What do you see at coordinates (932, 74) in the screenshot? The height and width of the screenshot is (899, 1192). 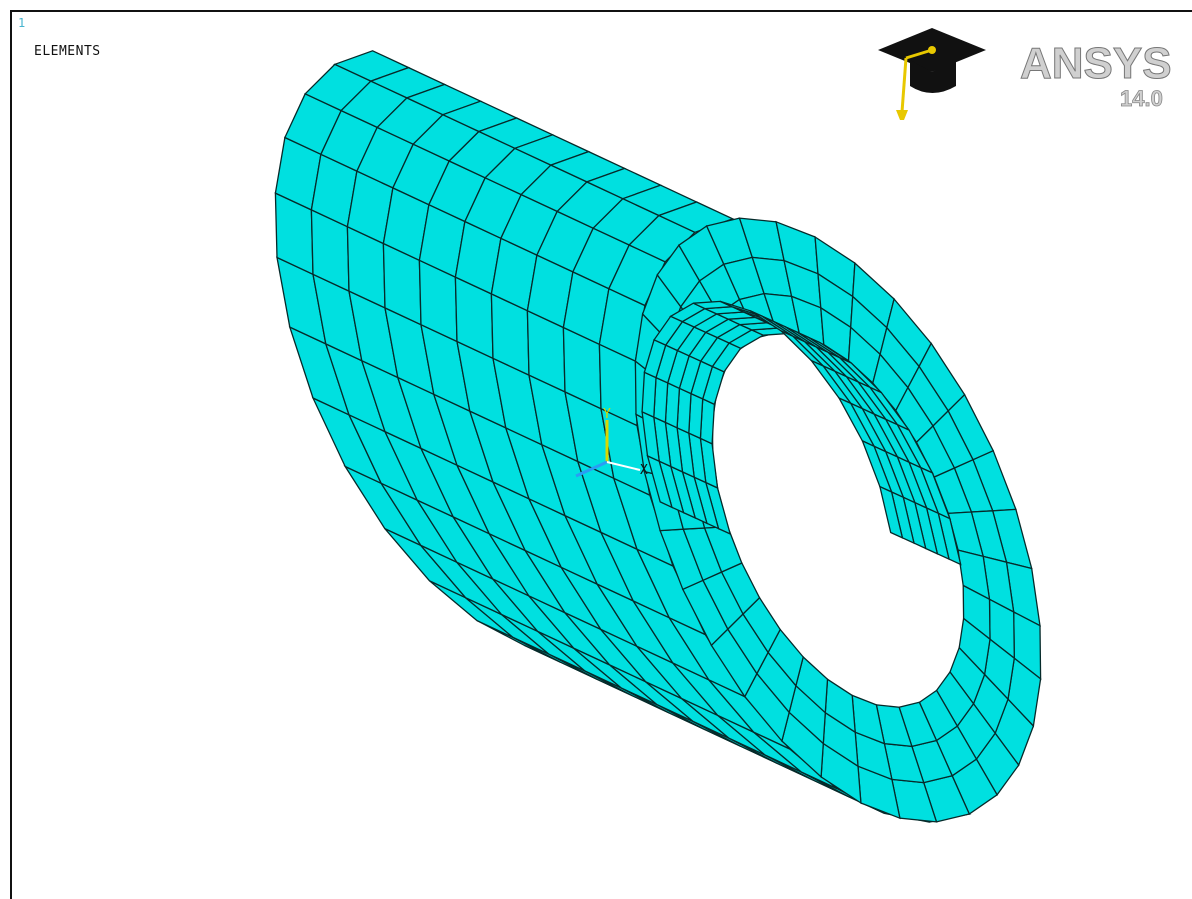 I see `graduation-cap-icon` at bounding box center [932, 74].